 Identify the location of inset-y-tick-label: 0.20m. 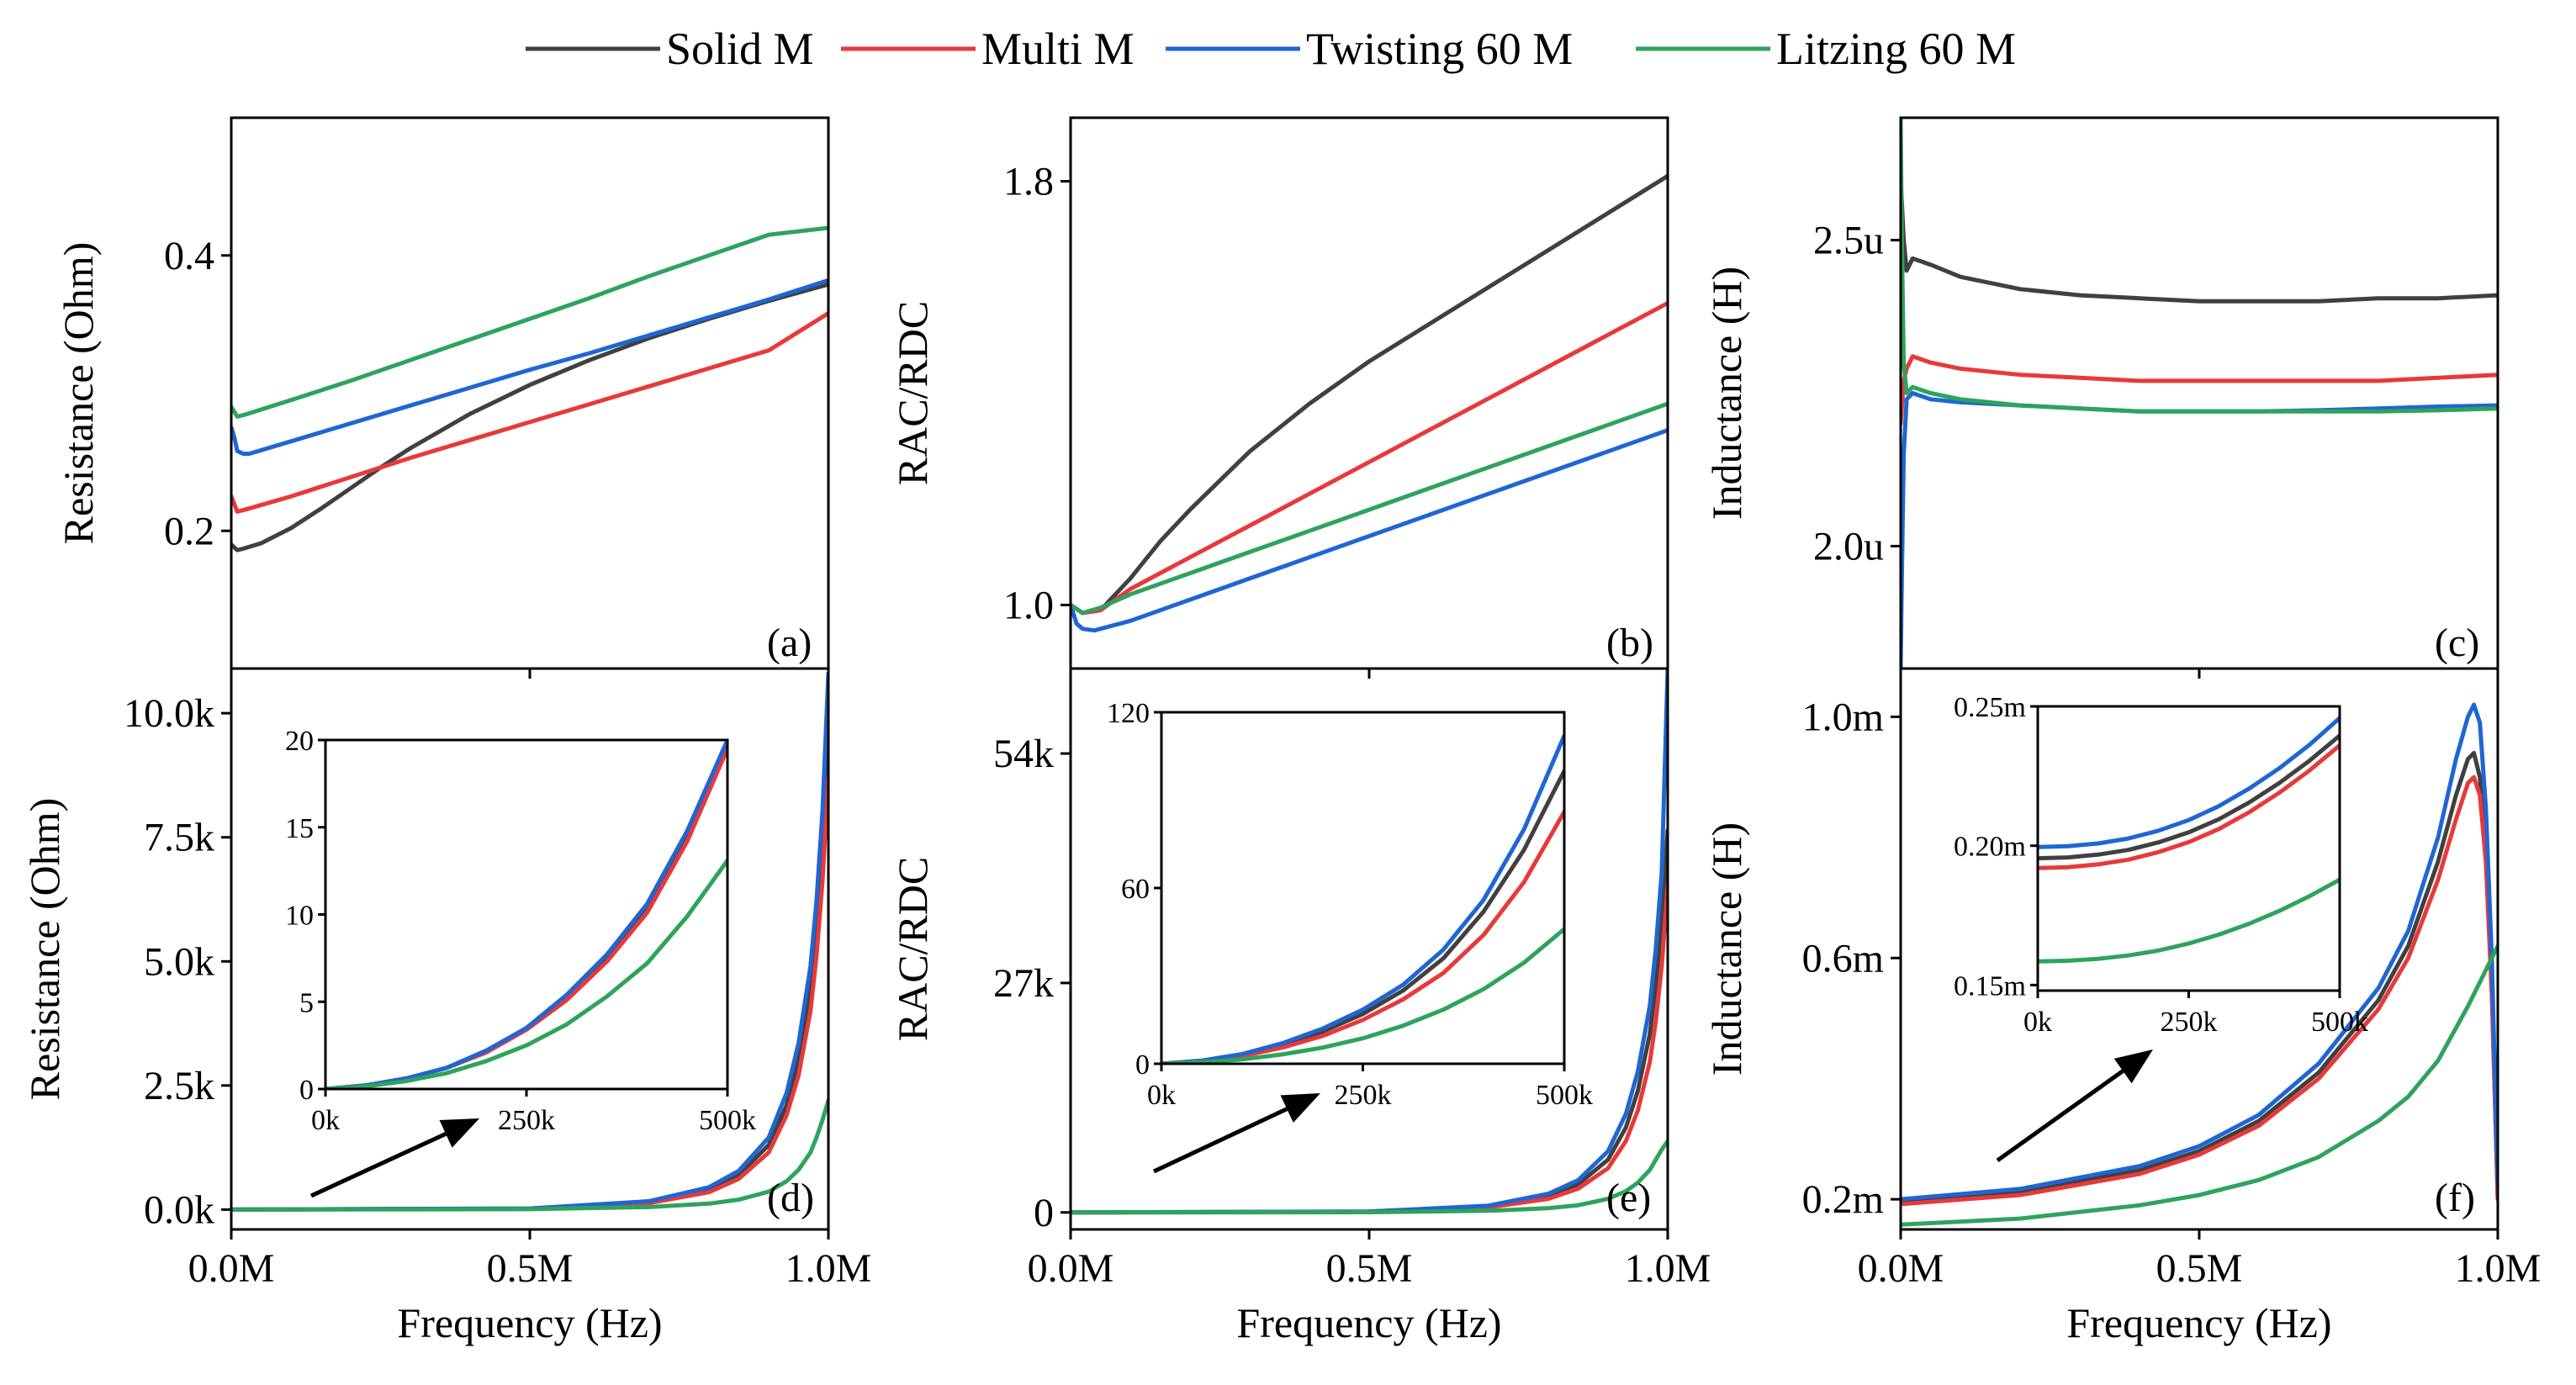
(1990, 847).